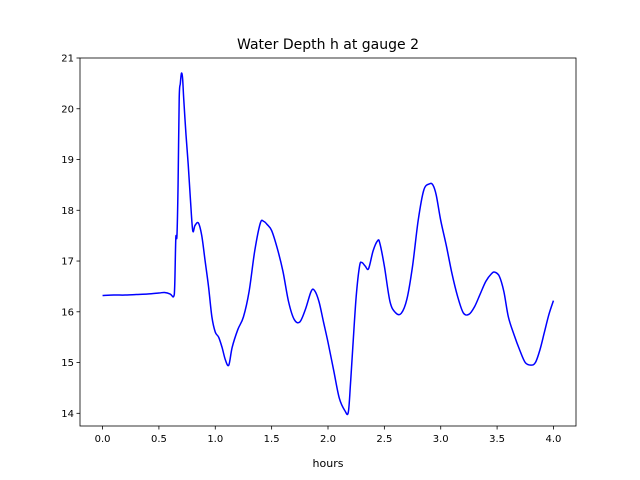 The image size is (640, 480). Describe the element at coordinates (67, 363) in the screenshot. I see `y-tick-label: 15` at that location.